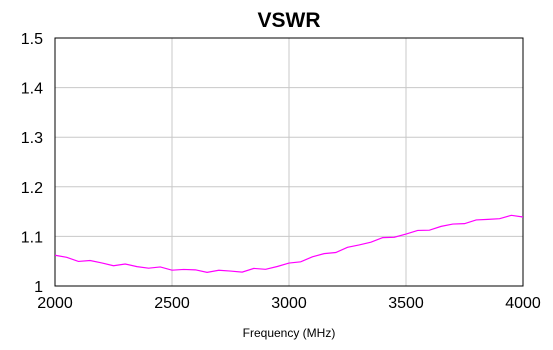  Describe the element at coordinates (55, 303) in the screenshot. I see `x-tick-label: 2000` at that location.